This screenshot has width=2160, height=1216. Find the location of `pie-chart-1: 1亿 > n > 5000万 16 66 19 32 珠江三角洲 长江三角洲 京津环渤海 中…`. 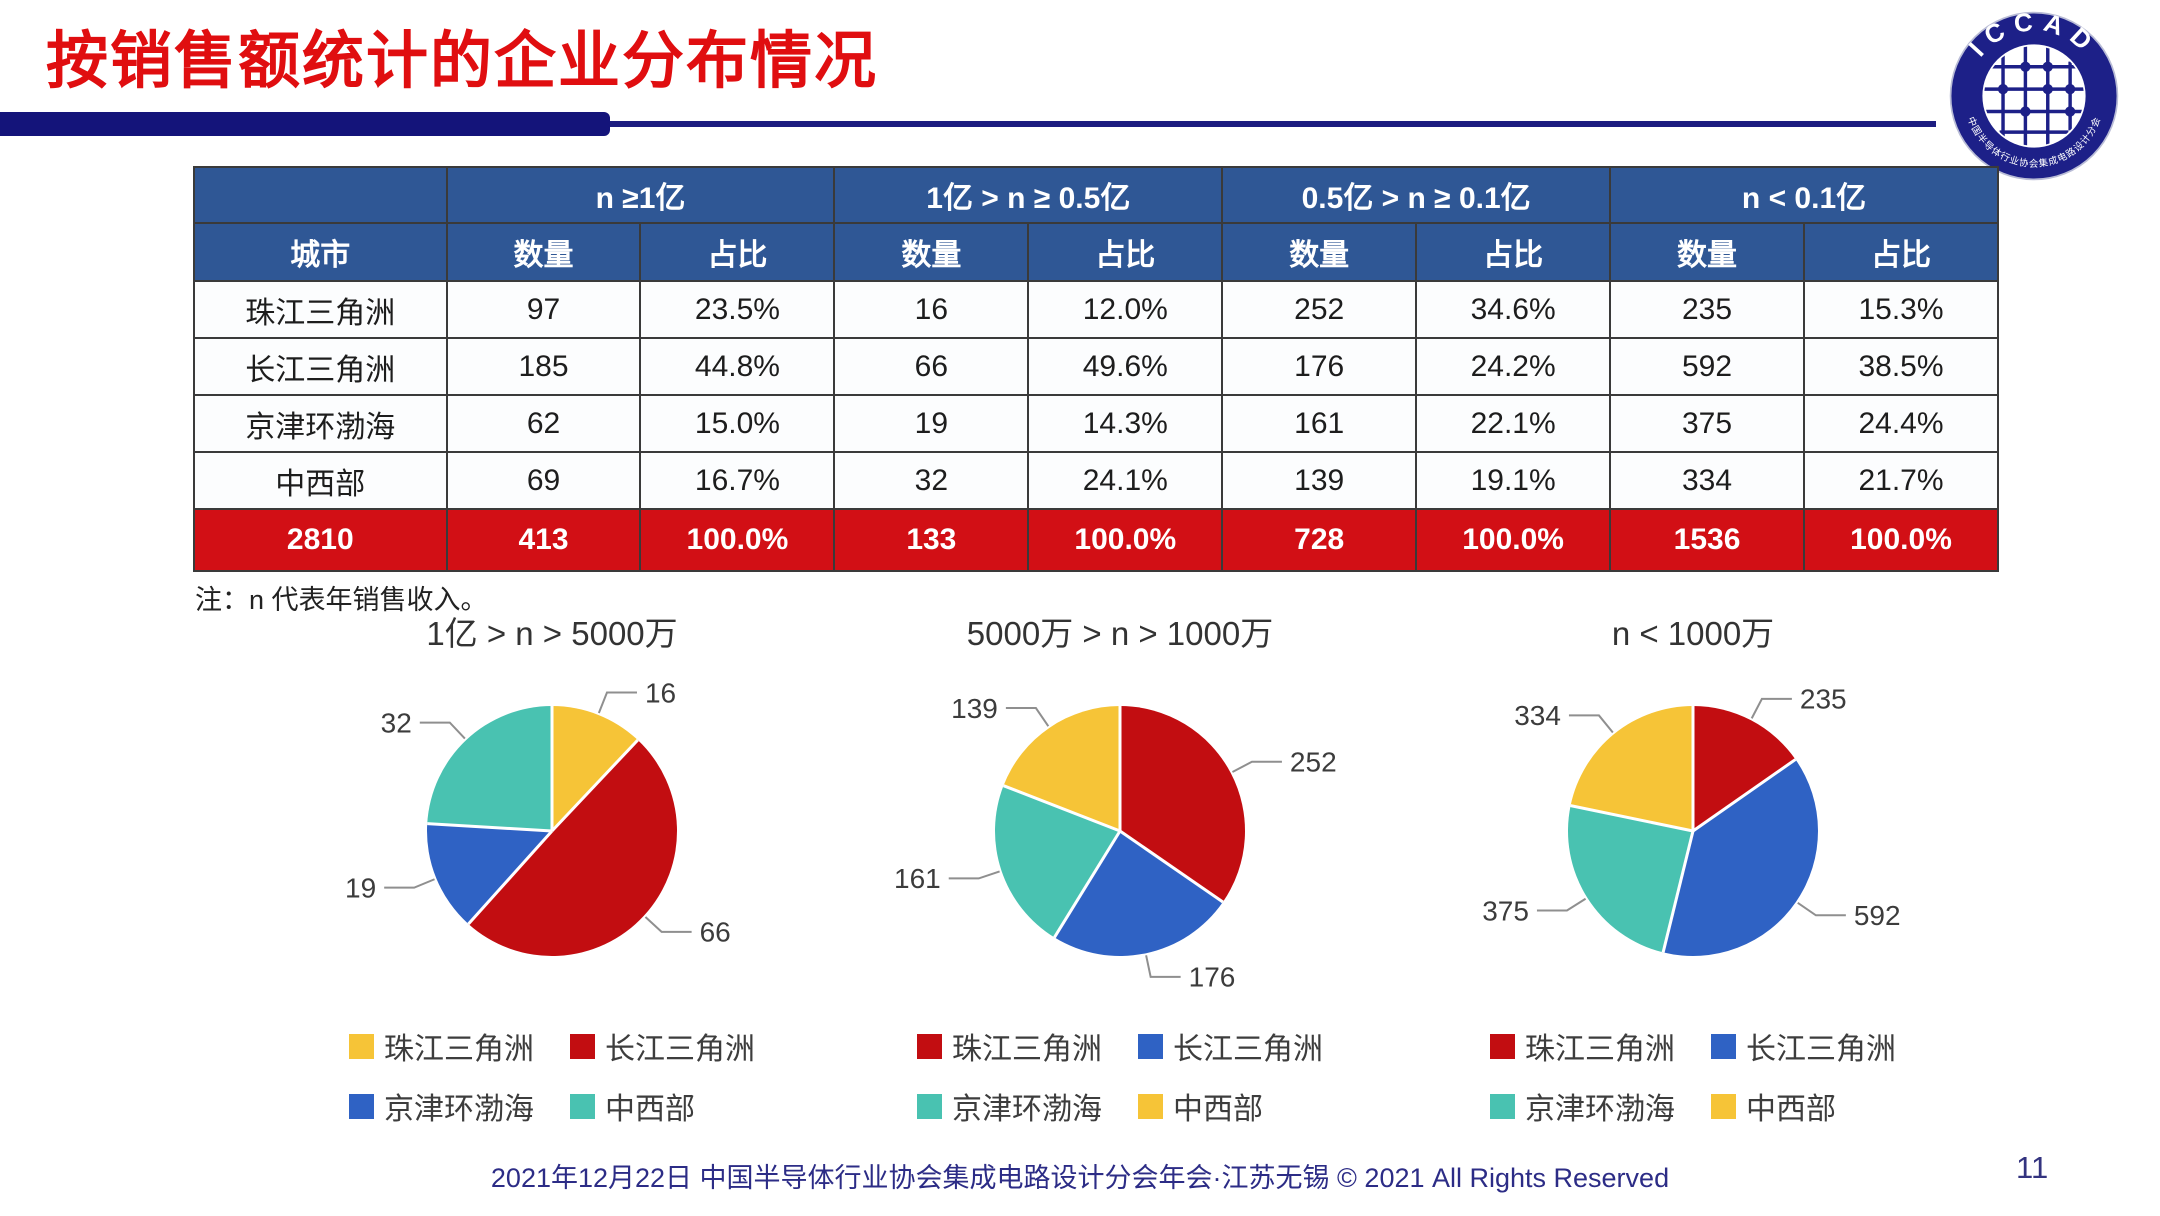

pie-chart-1: 1亿 > n > 5000万 16 66 19 32 珠江三角洲 长江三角洲 京津环渤海 中… is located at coordinates (552, 870).